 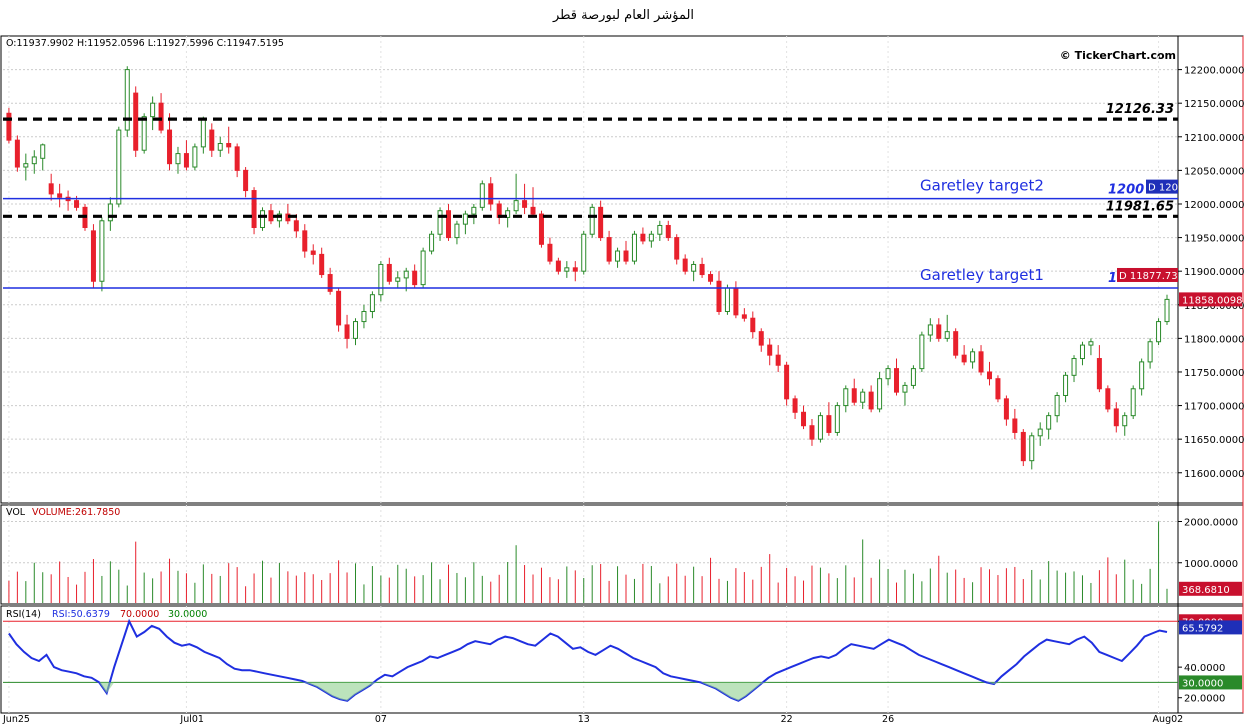 What do you see at coordinates (1214, 171) in the screenshot?
I see `price-tick-label: 12050.0000` at bounding box center [1214, 171].